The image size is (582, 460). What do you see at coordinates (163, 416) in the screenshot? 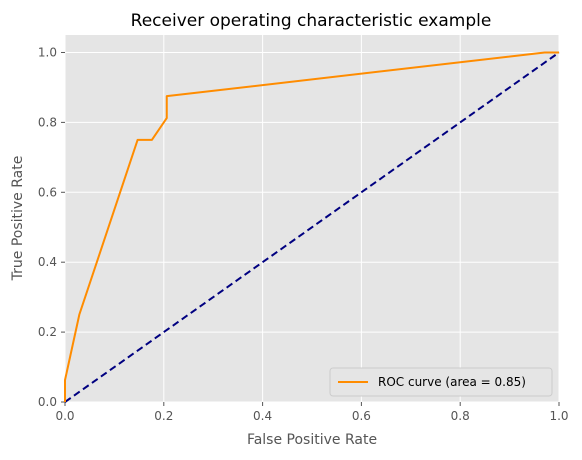
I see `x-tick-label: 0.2` at bounding box center [163, 416].